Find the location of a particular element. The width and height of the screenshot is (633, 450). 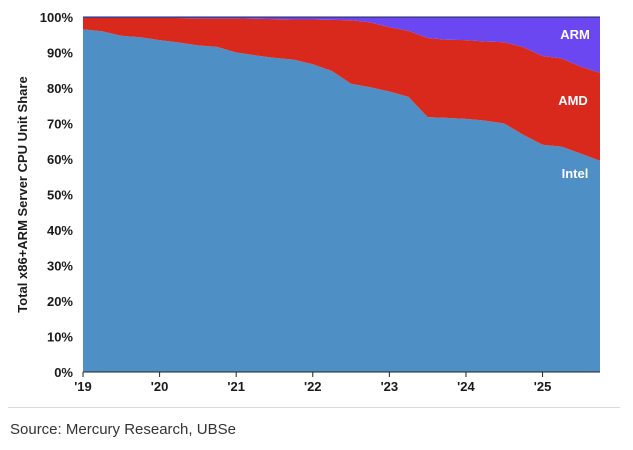

y-tick-label: 40% is located at coordinates (60, 230).